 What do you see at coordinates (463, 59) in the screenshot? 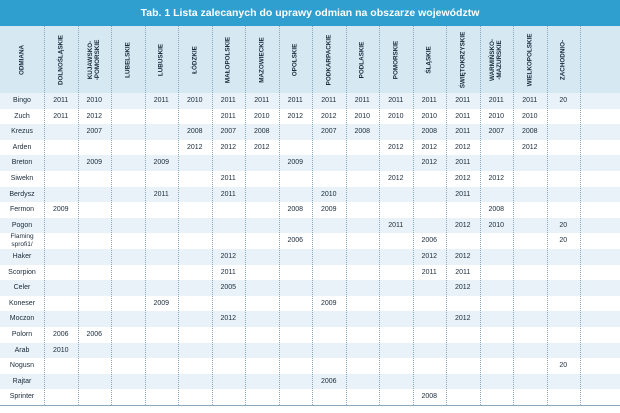
I see `header-region: ŚWIĘTOKRZYSKIE` at bounding box center [463, 59].